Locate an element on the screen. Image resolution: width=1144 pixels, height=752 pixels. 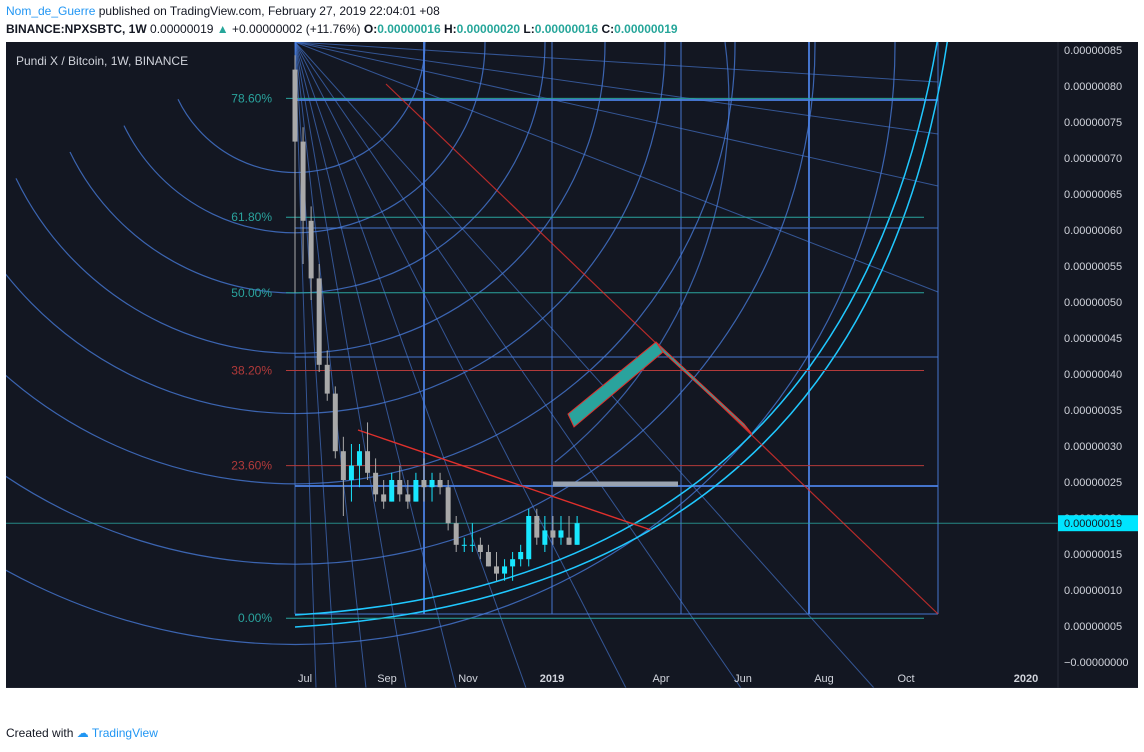
x-tick-label: Aug is located at coordinates (824, 679).